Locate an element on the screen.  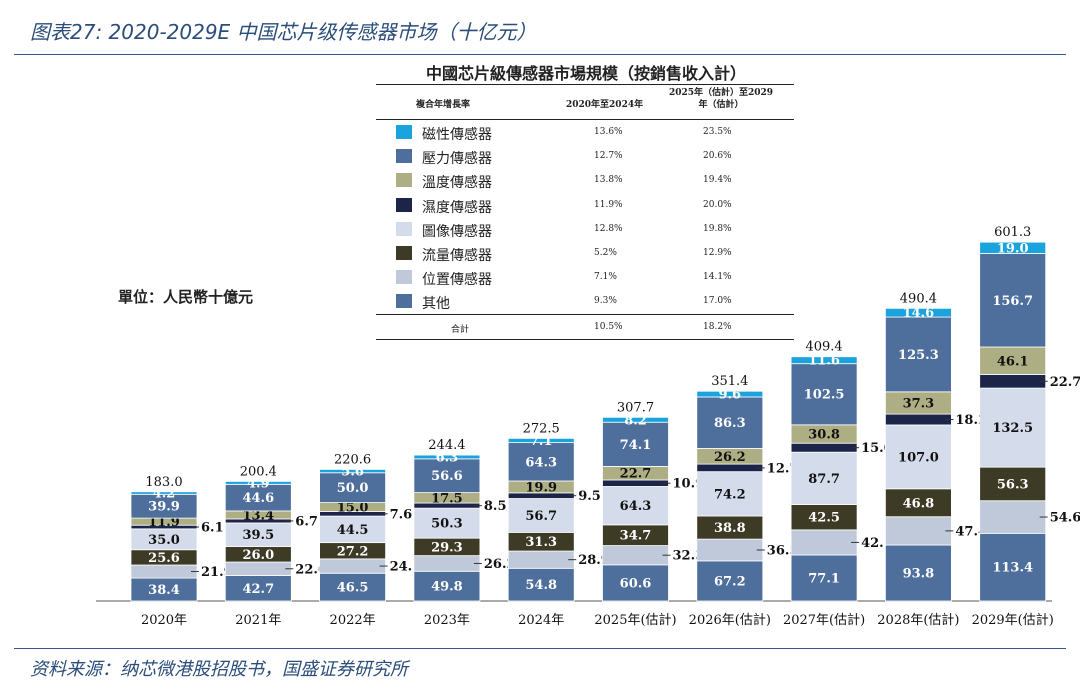
data-label: 15.0 is located at coordinates (877, 448).